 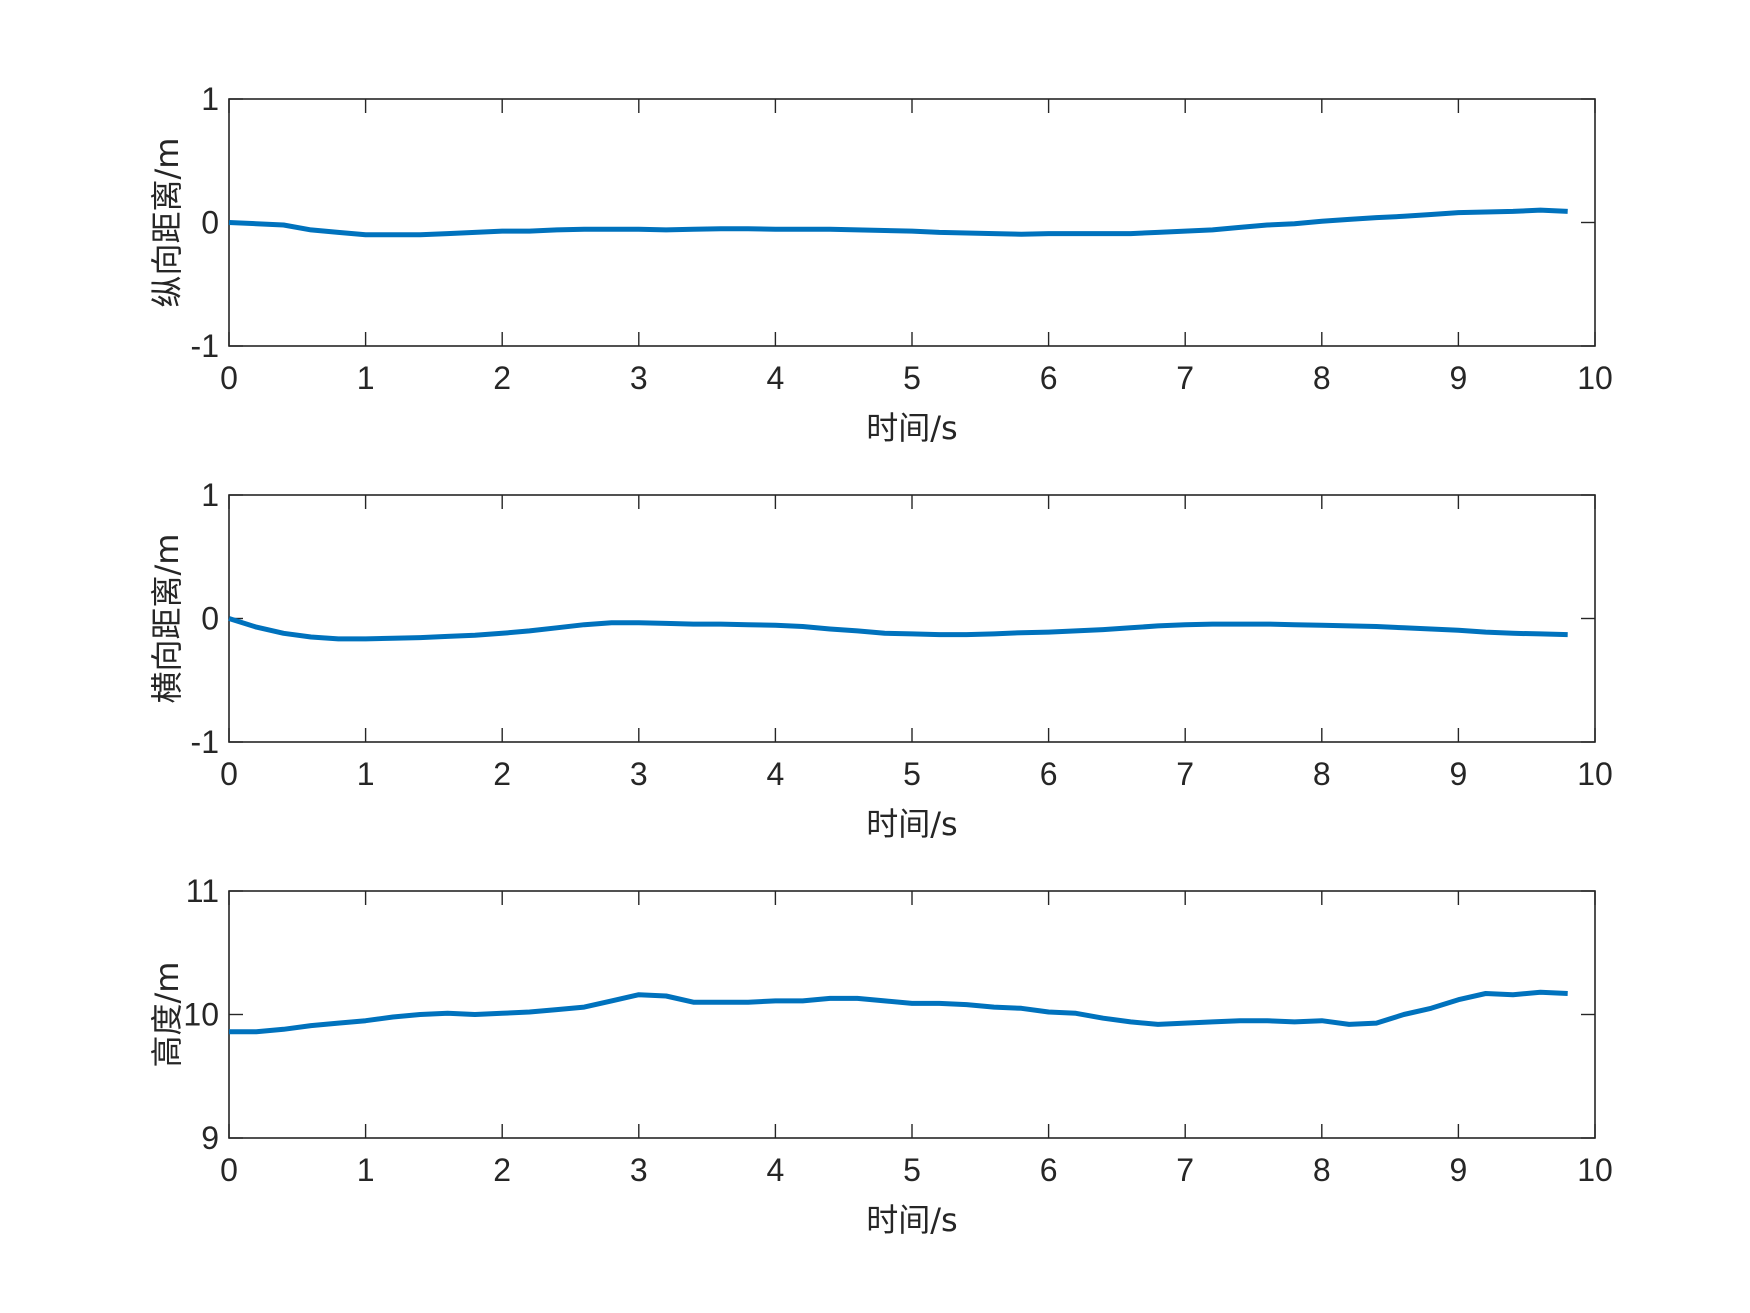 What do you see at coordinates (167, 619) in the screenshot?
I see `y-axis-label: 横向距离/m` at bounding box center [167, 619].